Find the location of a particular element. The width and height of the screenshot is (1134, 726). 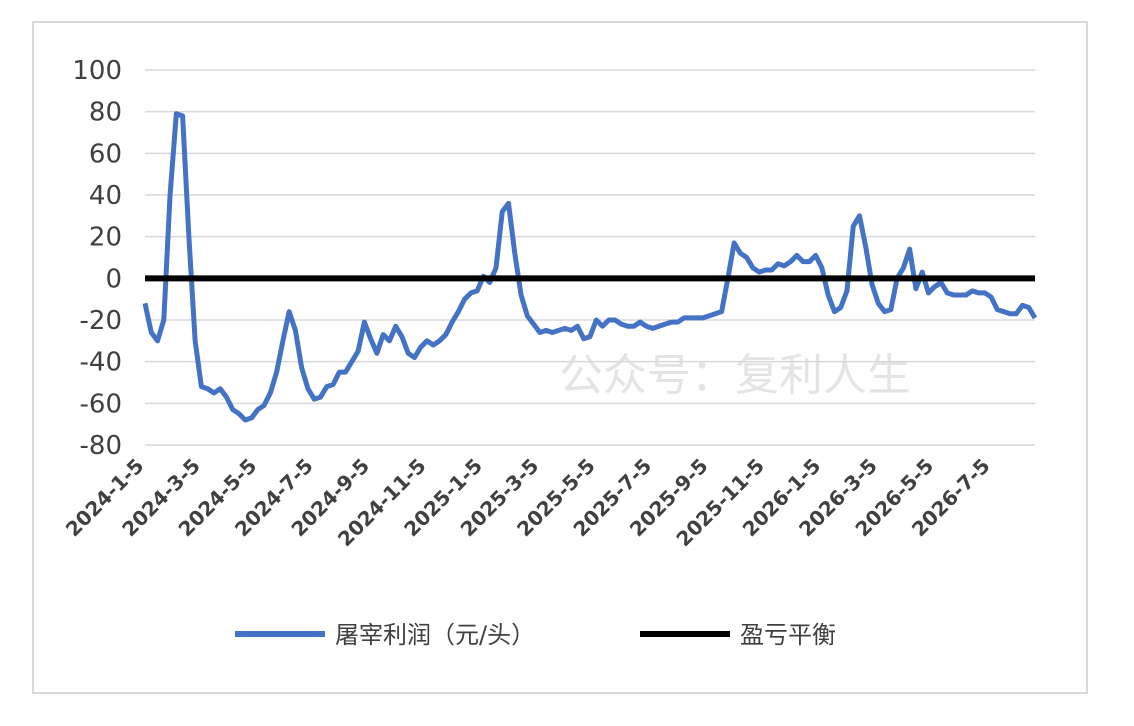

y-tick-label: 20 is located at coordinates (105, 238).